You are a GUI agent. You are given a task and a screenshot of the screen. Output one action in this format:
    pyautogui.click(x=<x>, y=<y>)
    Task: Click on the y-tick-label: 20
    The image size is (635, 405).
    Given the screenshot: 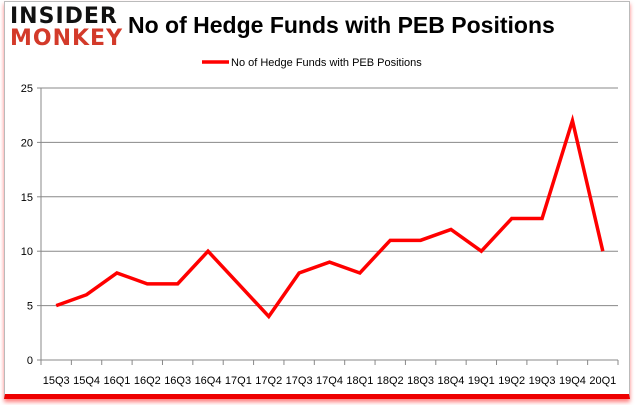 What is the action you would take?
    pyautogui.click(x=27, y=143)
    